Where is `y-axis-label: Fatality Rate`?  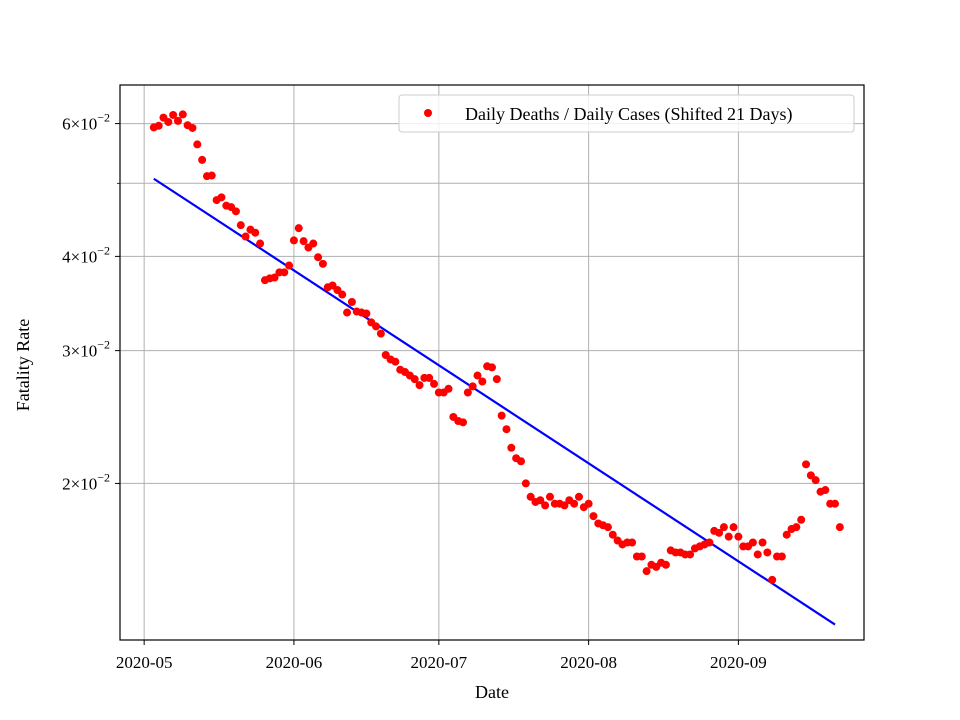
y-axis-label: Fatality Rate is located at coordinates (23, 365).